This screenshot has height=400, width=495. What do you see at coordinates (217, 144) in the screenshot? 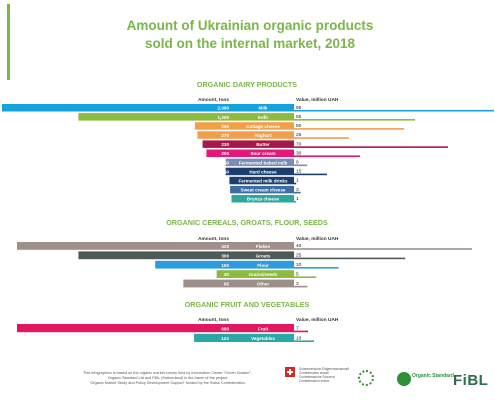
I see `section-1-butter-amount-bar` at bounding box center [217, 144].